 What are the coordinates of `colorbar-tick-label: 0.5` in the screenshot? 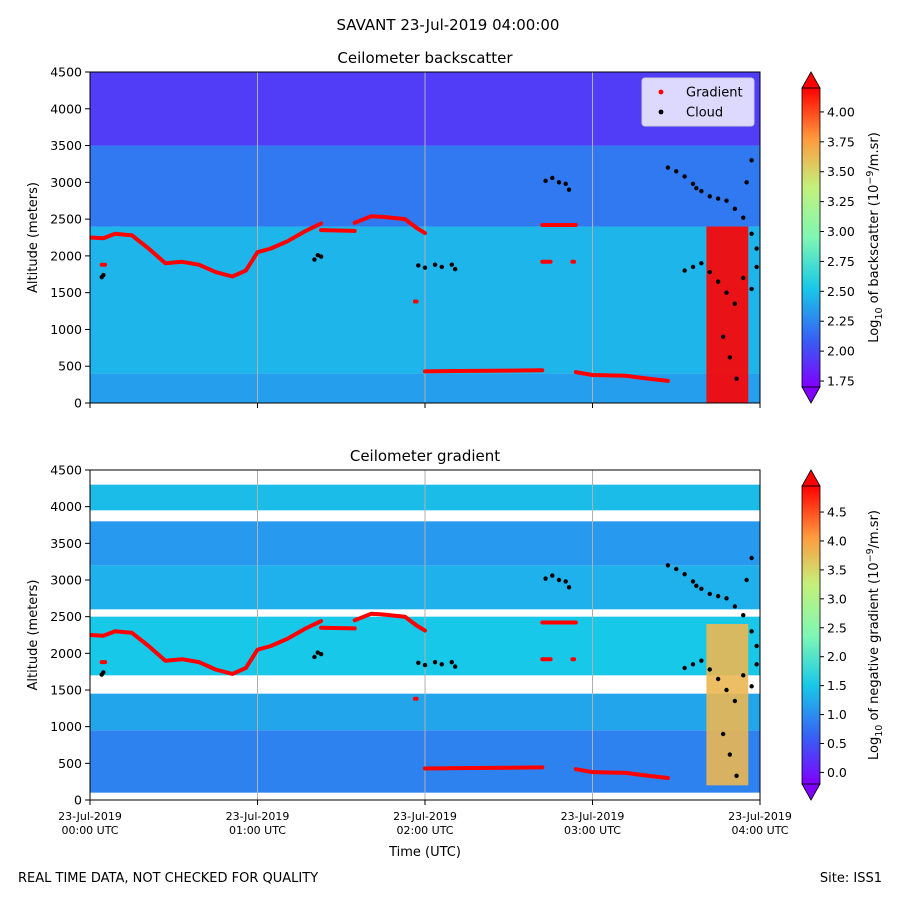 It's located at (837, 743).